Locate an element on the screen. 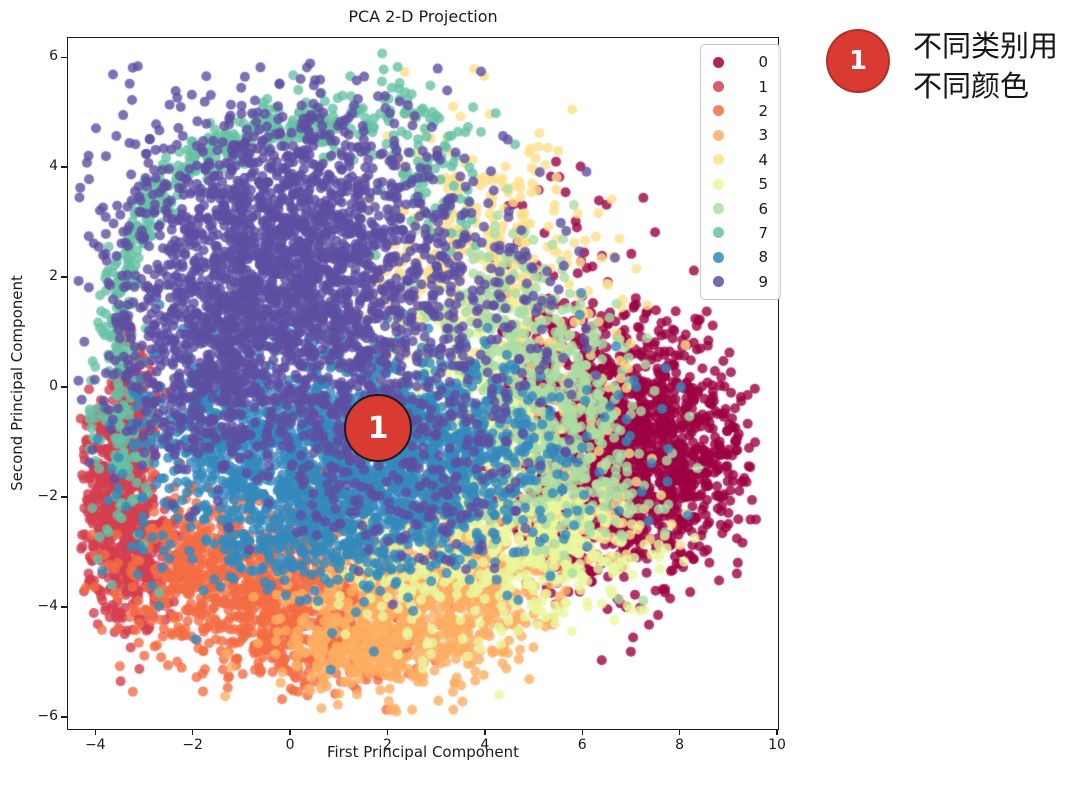 This screenshot has width=1080, height=788. legend-item: 5 is located at coordinates (740, 184).